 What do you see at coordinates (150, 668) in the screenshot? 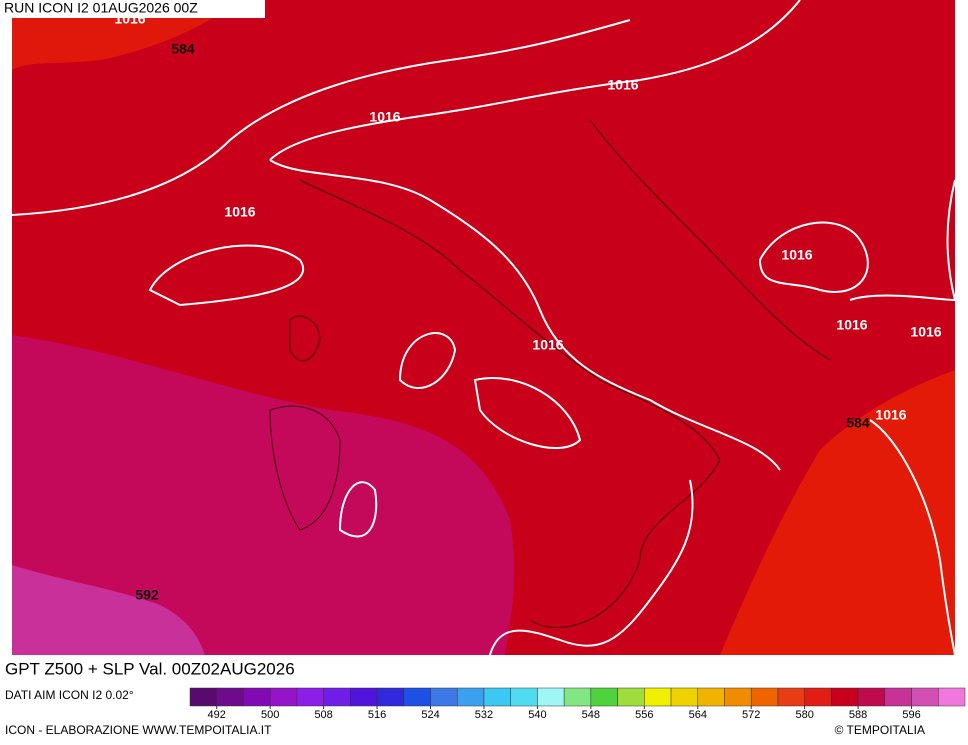
I see `map-title: GPT Z500 + SLP Val. 00Z02AUG2026` at bounding box center [150, 668].